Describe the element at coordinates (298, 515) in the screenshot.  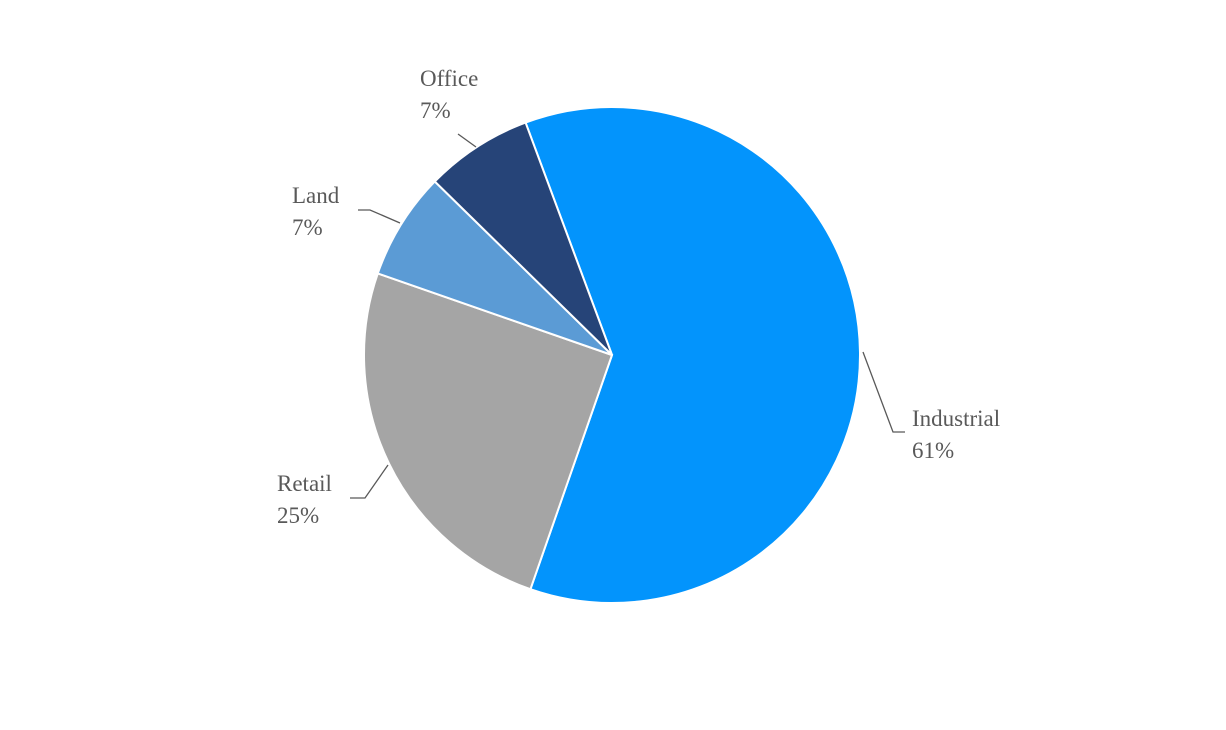
I see `slice-value-label: 25%` at that location.